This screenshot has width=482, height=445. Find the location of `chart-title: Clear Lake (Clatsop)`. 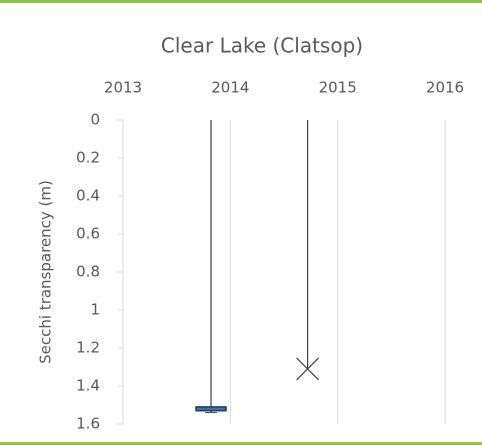

chart-title: Clear Lake (Clatsop) is located at coordinates (262, 46).